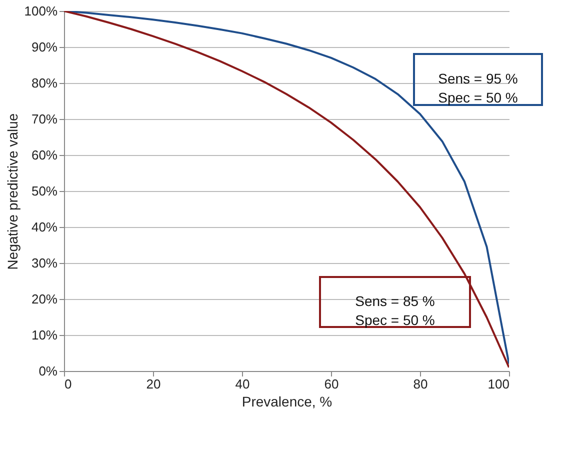 The width and height of the screenshot is (563, 458). What do you see at coordinates (44, 335) in the screenshot?
I see `y-tick-label: 10%` at bounding box center [44, 335].